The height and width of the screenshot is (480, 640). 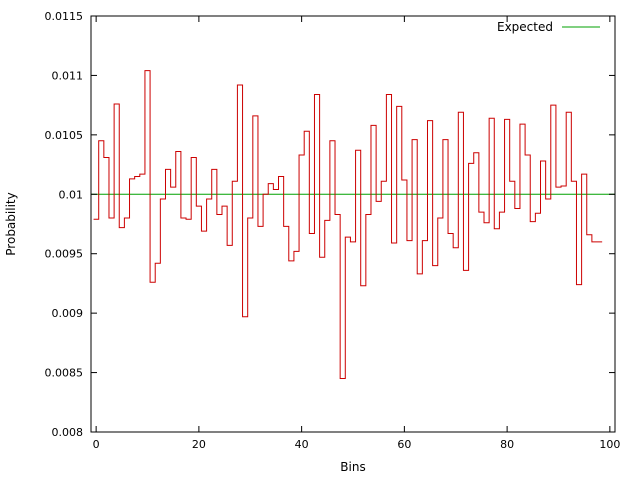 I want to click on x-tick-label: 60, so click(x=404, y=444).